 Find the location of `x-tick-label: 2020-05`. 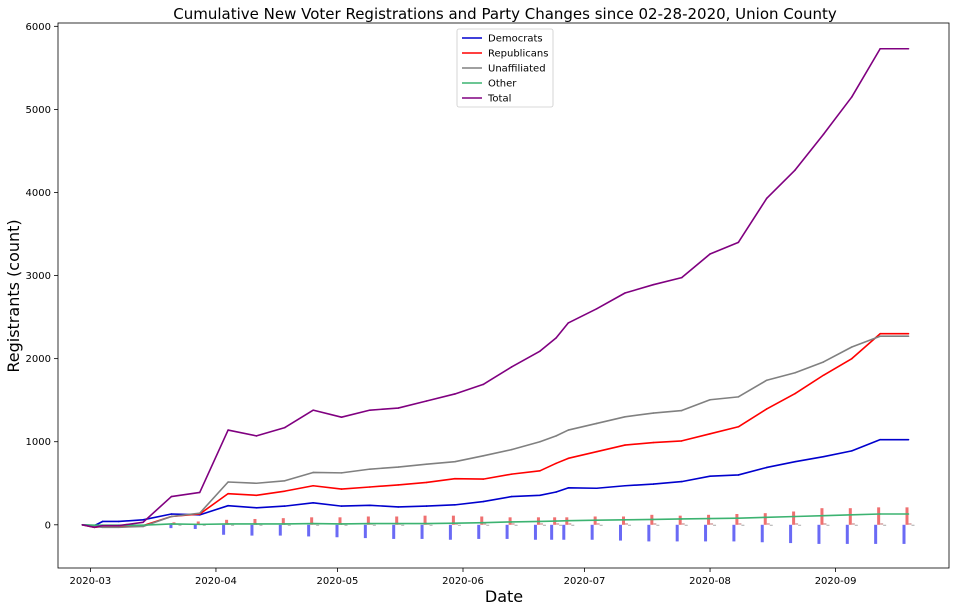

x-tick-label: 2020-05 is located at coordinates (338, 581).